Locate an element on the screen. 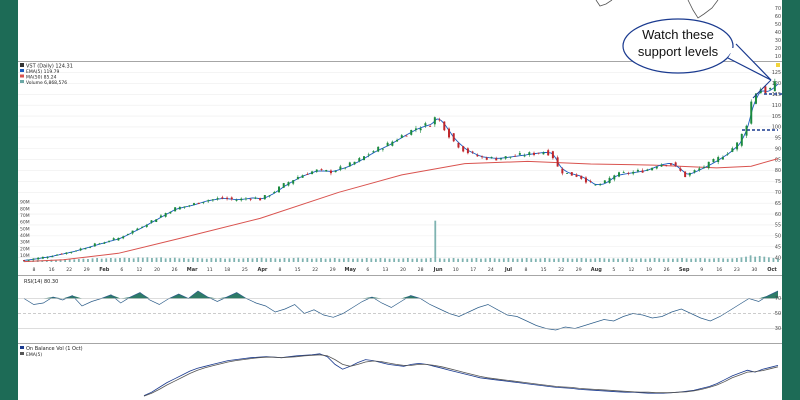  legend-volume: Volume 6,868,576 is located at coordinates (46, 83).